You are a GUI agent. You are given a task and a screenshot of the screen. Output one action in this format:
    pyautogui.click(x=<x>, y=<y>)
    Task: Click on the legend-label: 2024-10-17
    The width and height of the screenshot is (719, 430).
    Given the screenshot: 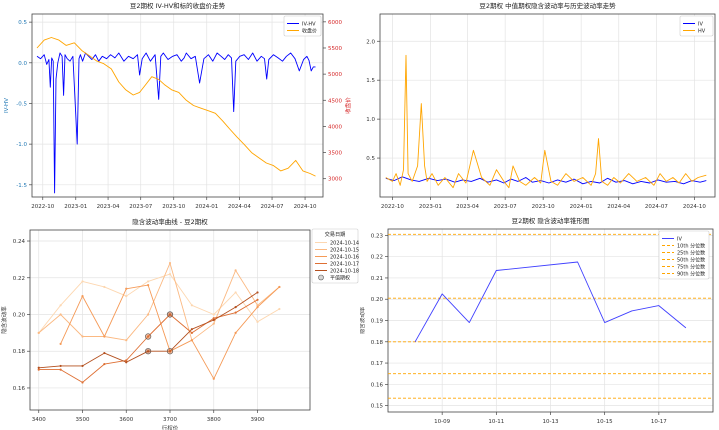 What is the action you would take?
    pyautogui.click(x=344, y=265)
    